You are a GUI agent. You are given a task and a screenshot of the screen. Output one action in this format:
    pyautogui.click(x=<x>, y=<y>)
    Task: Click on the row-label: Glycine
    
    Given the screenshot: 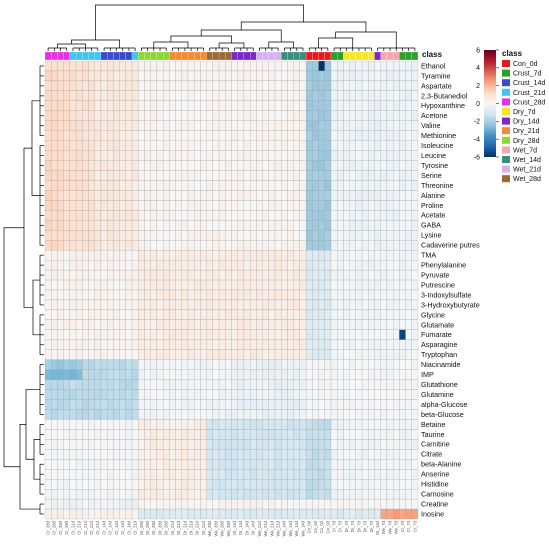 What is the action you would take?
    pyautogui.click(x=433, y=314)
    